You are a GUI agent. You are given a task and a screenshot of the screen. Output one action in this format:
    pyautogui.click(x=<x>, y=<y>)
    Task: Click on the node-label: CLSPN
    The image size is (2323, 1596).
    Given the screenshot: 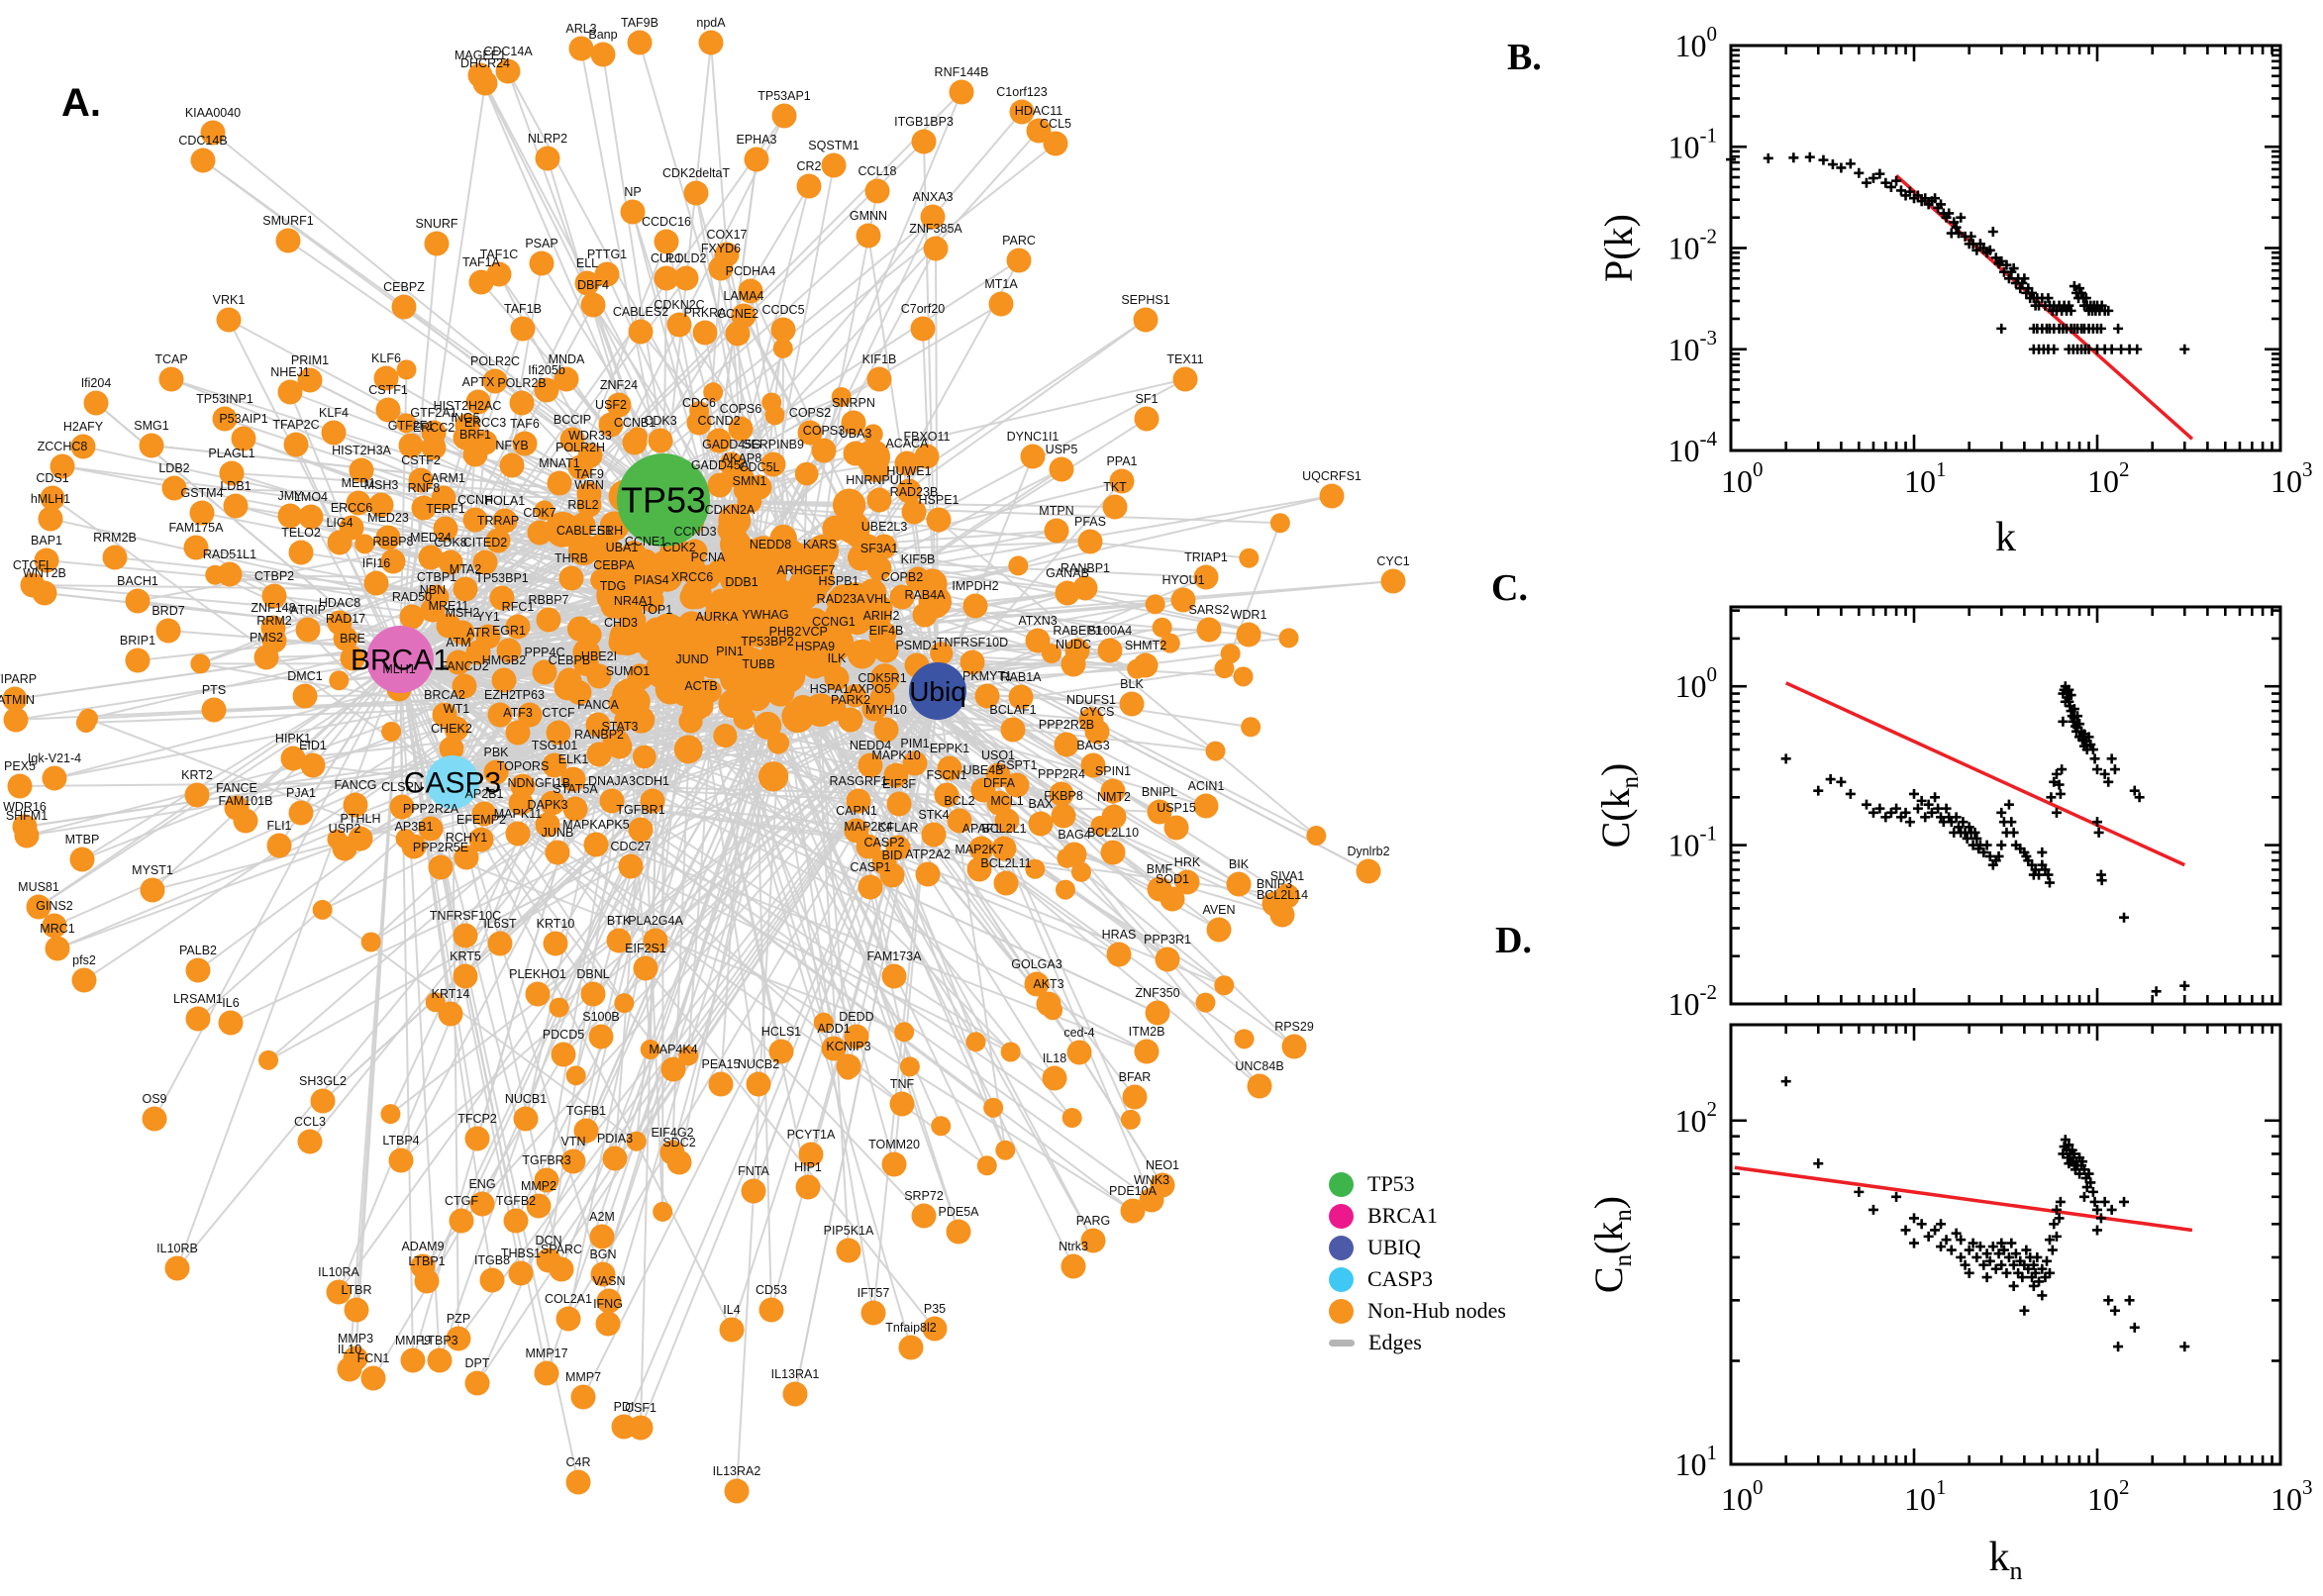 What is the action you would take?
    pyautogui.click(x=402, y=787)
    